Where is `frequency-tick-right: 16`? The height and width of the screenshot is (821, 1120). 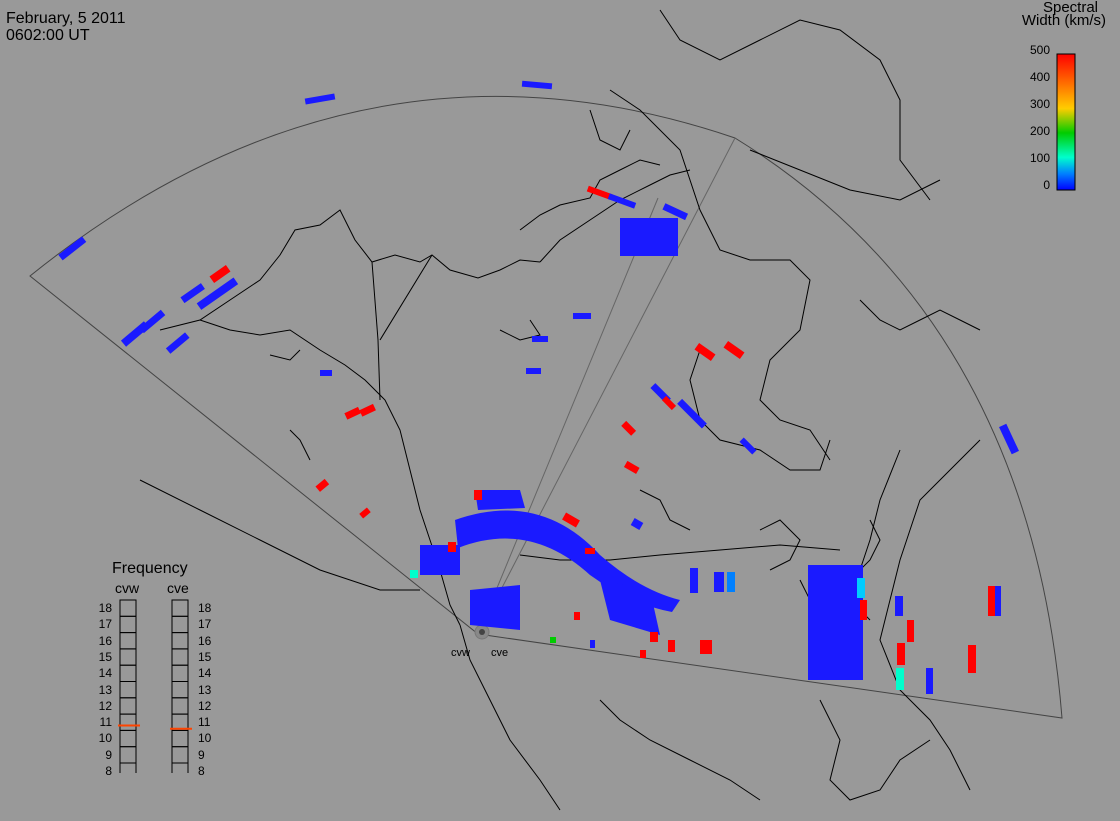
frequency-tick-right: 16 is located at coordinates (205, 640).